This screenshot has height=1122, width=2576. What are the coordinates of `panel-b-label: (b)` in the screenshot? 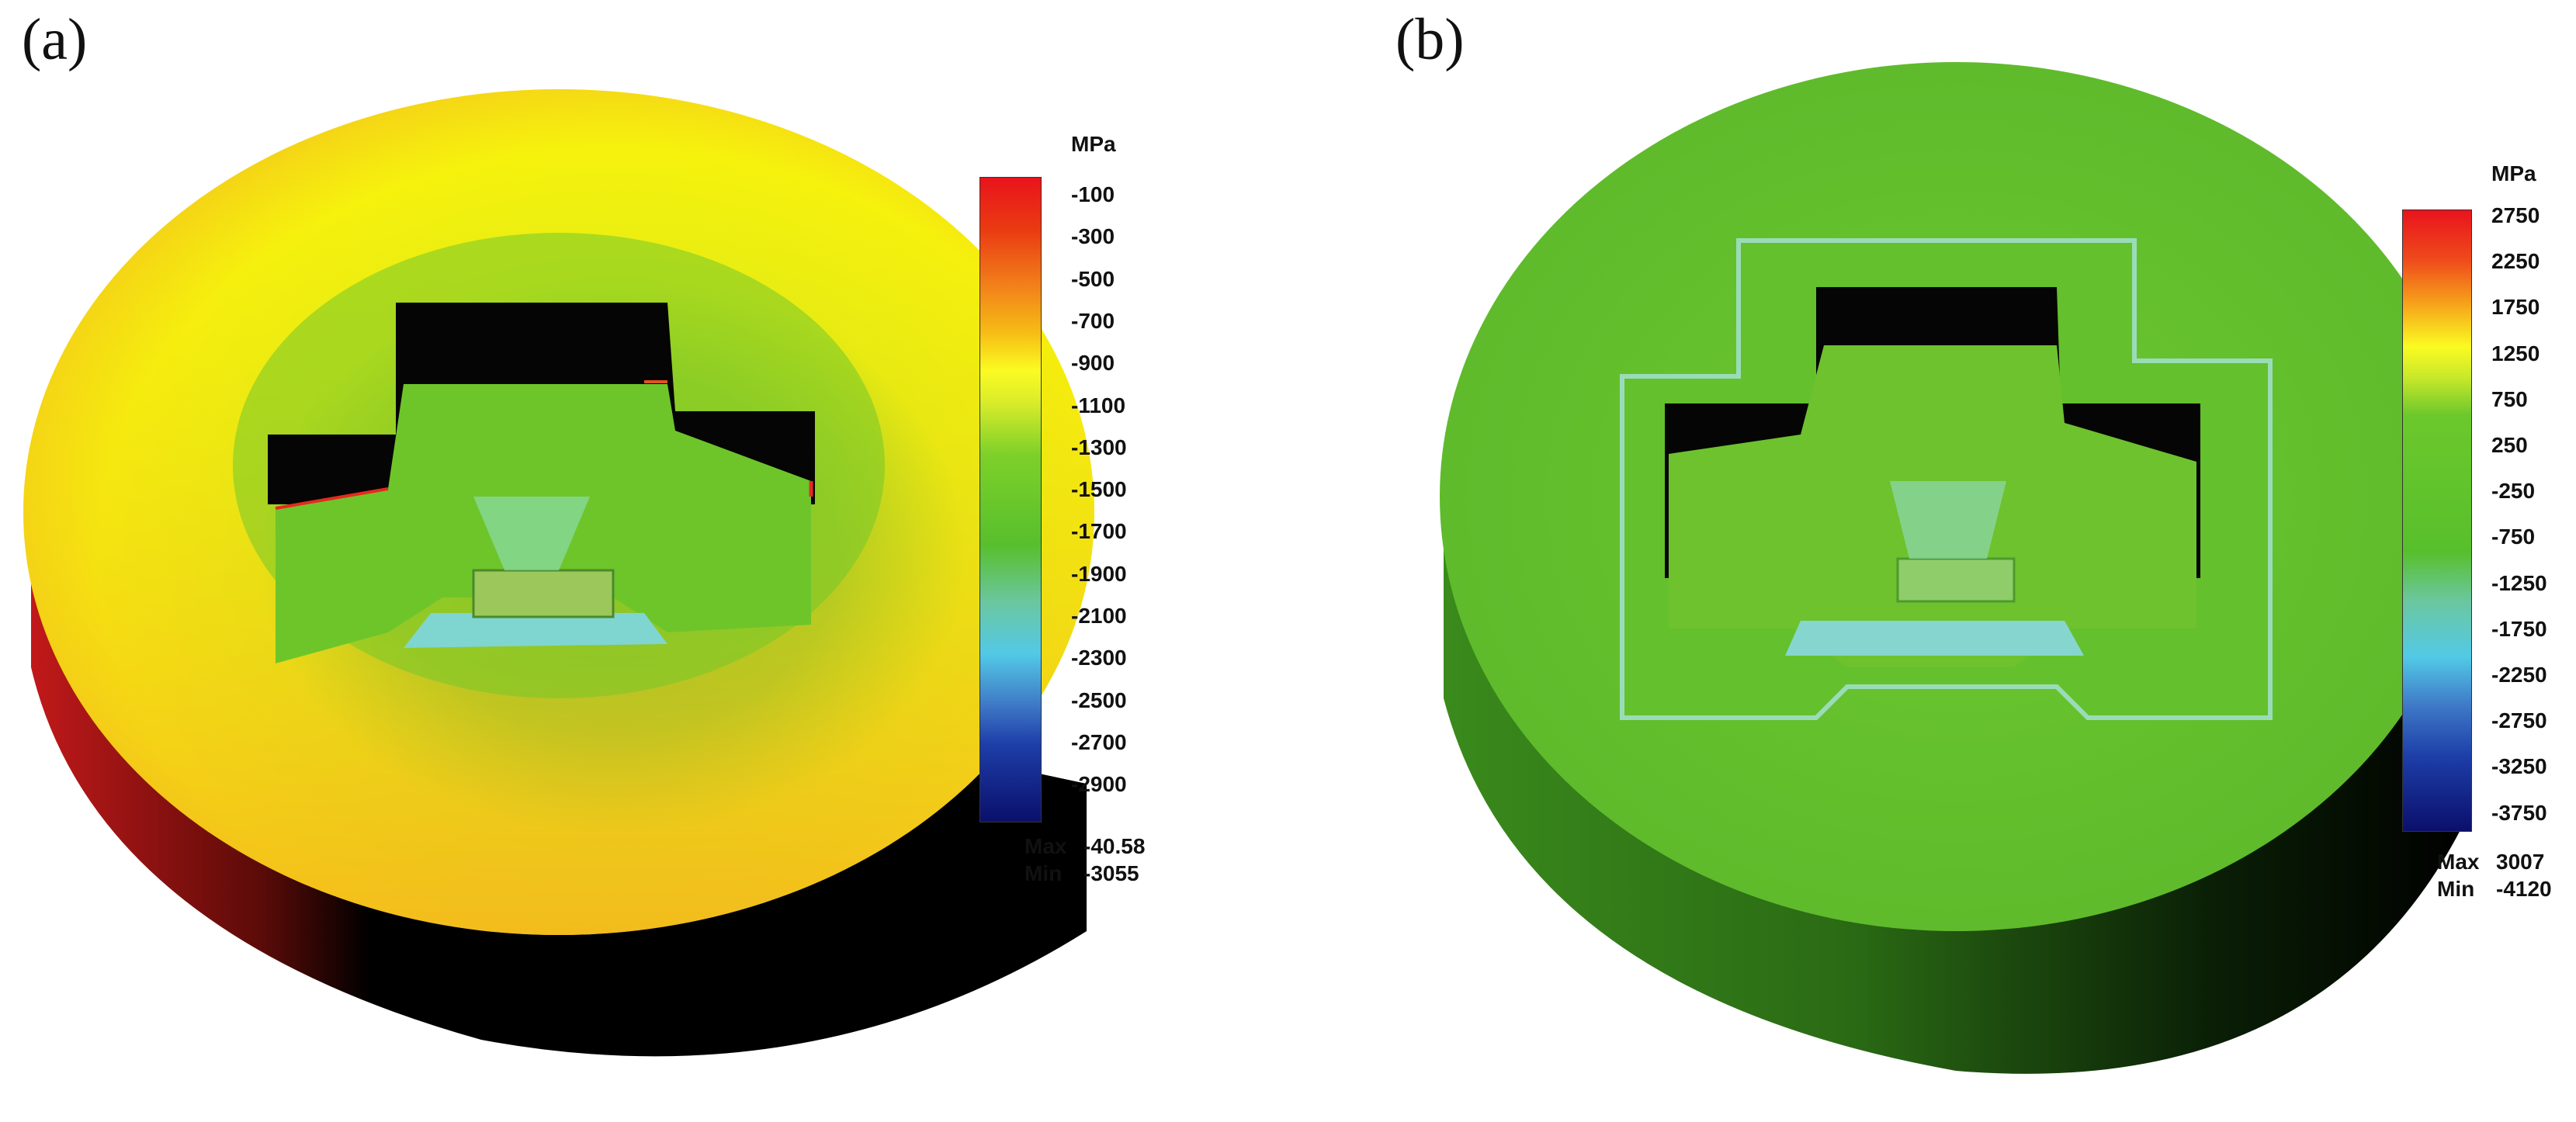 It's located at (1430, 39).